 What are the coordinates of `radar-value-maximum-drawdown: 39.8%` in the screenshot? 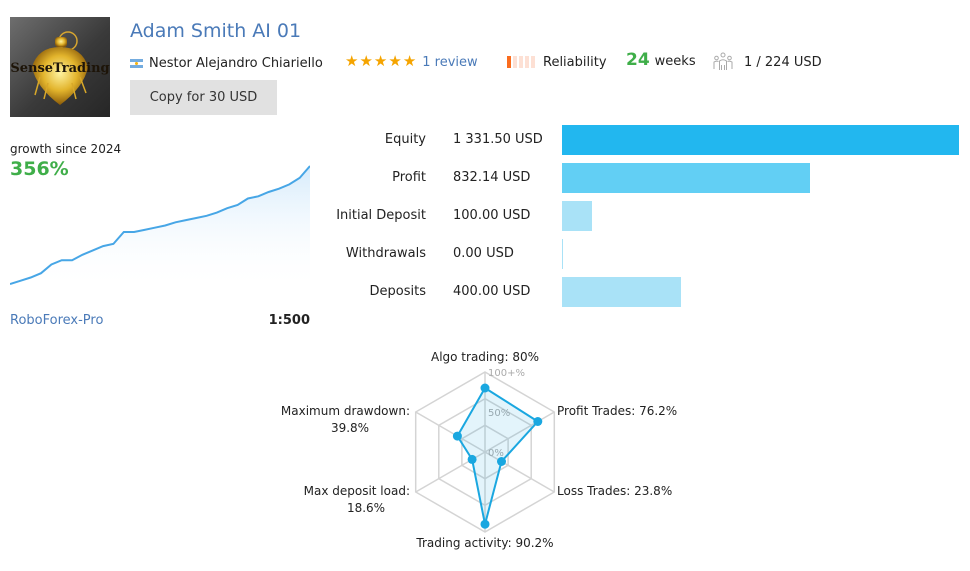 It's located at (350, 428).